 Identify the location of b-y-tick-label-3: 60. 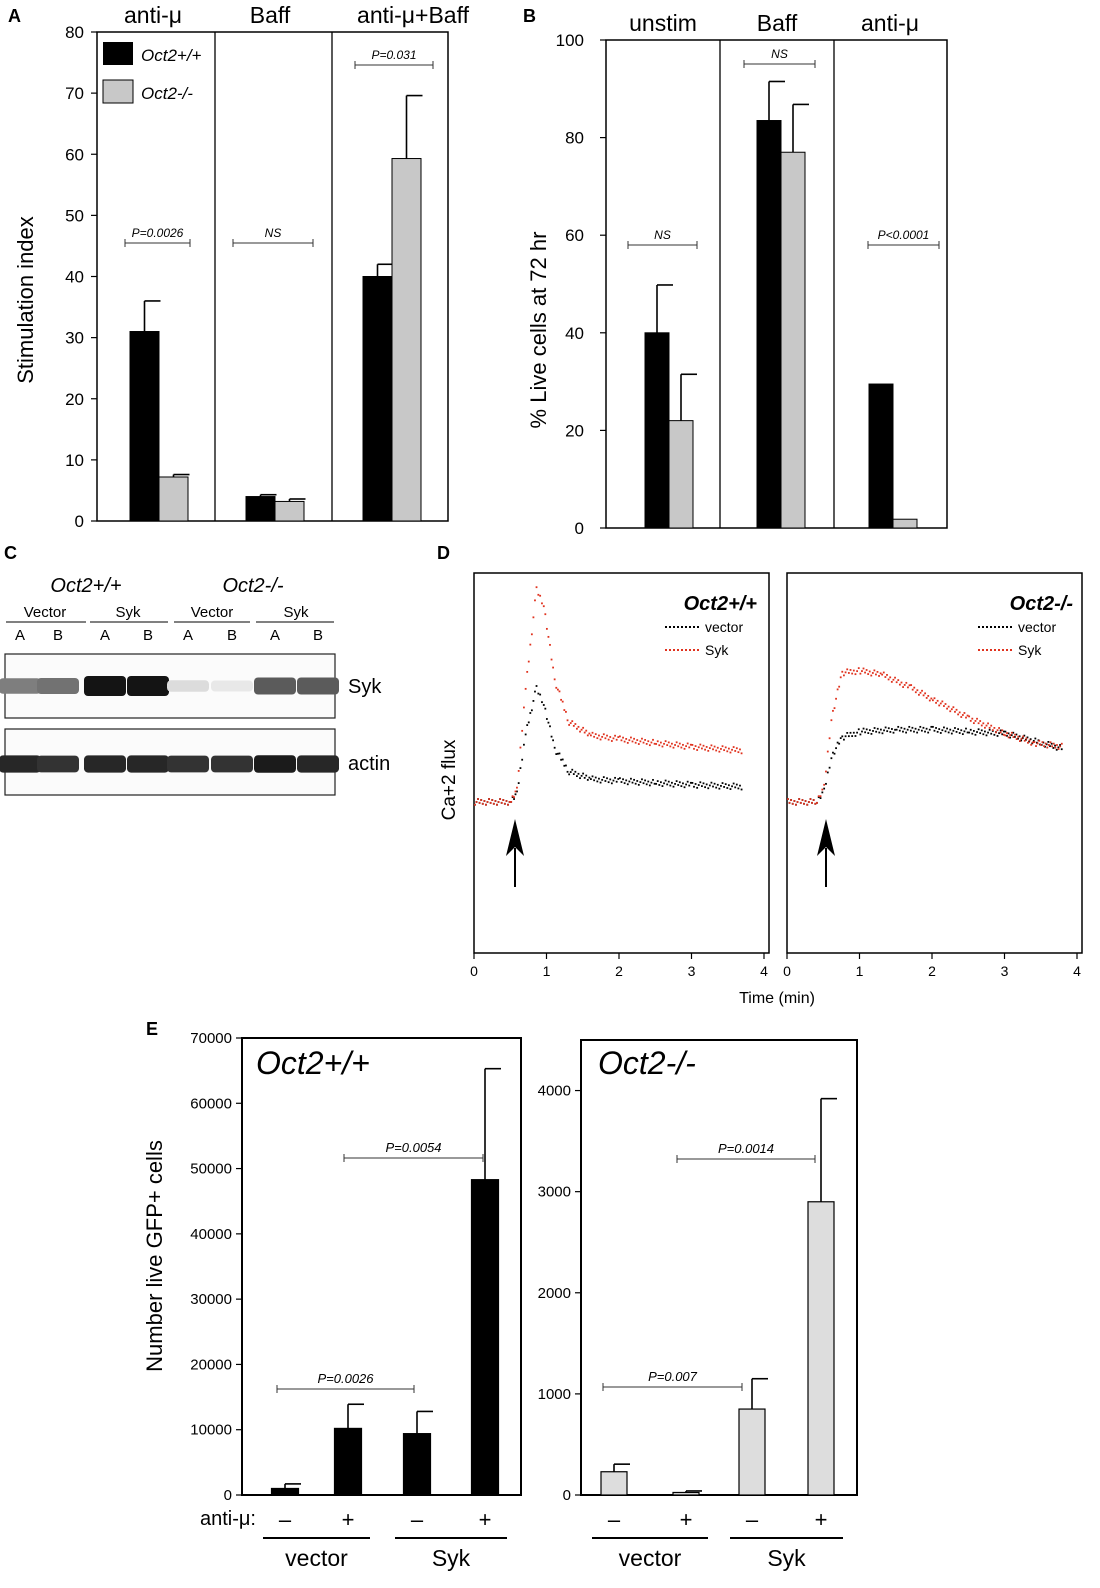
(574, 235).